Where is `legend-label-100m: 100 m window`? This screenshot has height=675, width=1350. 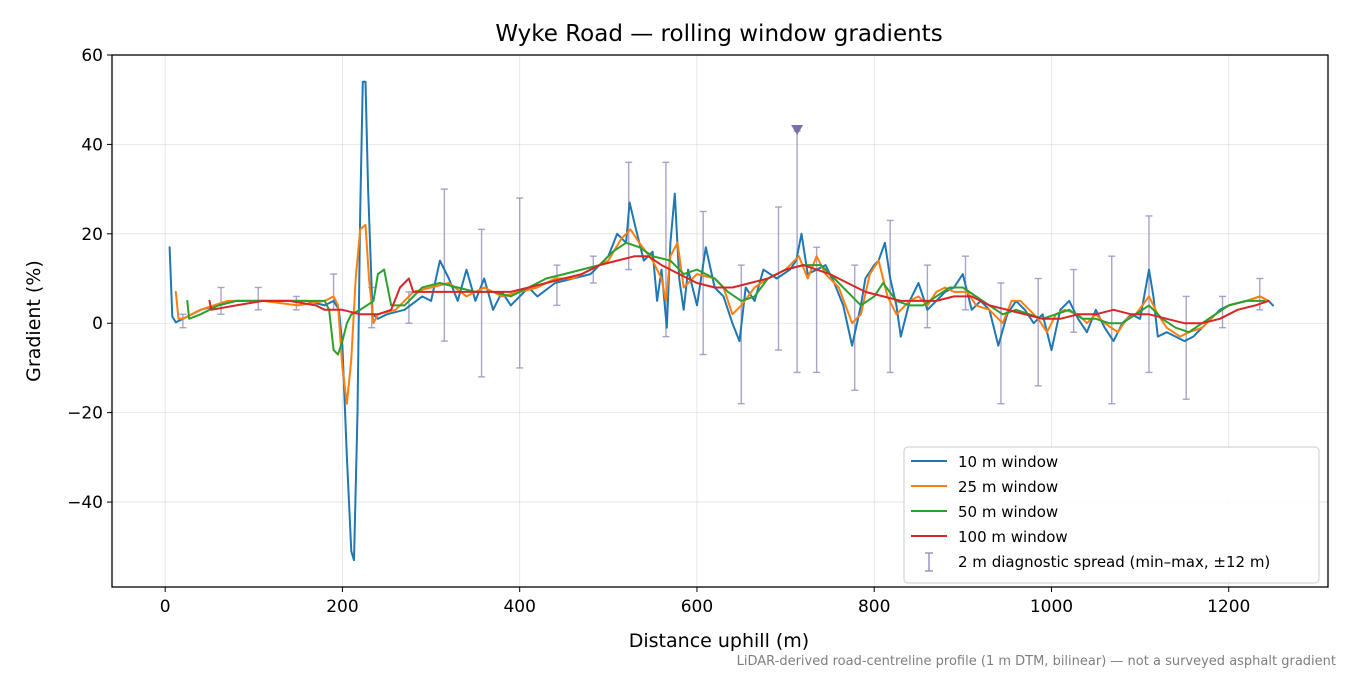
legend-label-100m: 100 m window is located at coordinates (1013, 537).